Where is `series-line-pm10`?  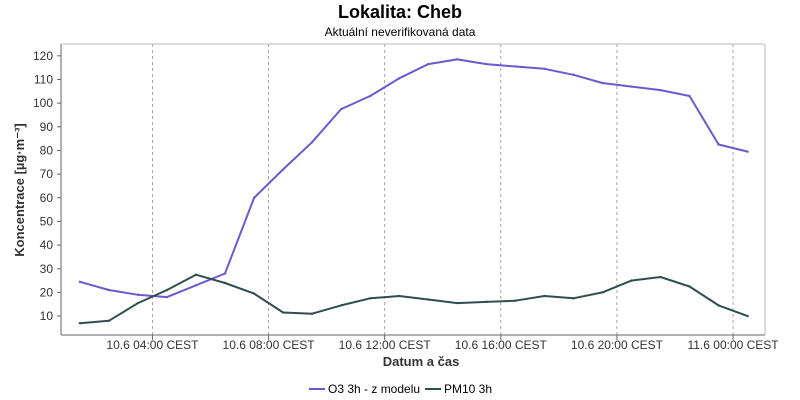
series-line-pm10 is located at coordinates (413, 299).